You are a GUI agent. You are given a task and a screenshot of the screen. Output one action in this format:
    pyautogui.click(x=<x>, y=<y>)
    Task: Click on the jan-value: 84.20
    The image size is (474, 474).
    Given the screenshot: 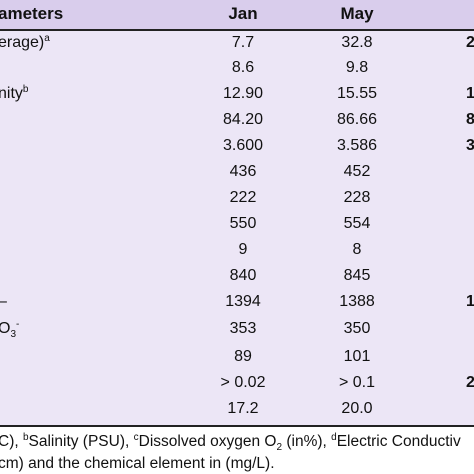 What is the action you would take?
    pyautogui.click(x=243, y=119)
    